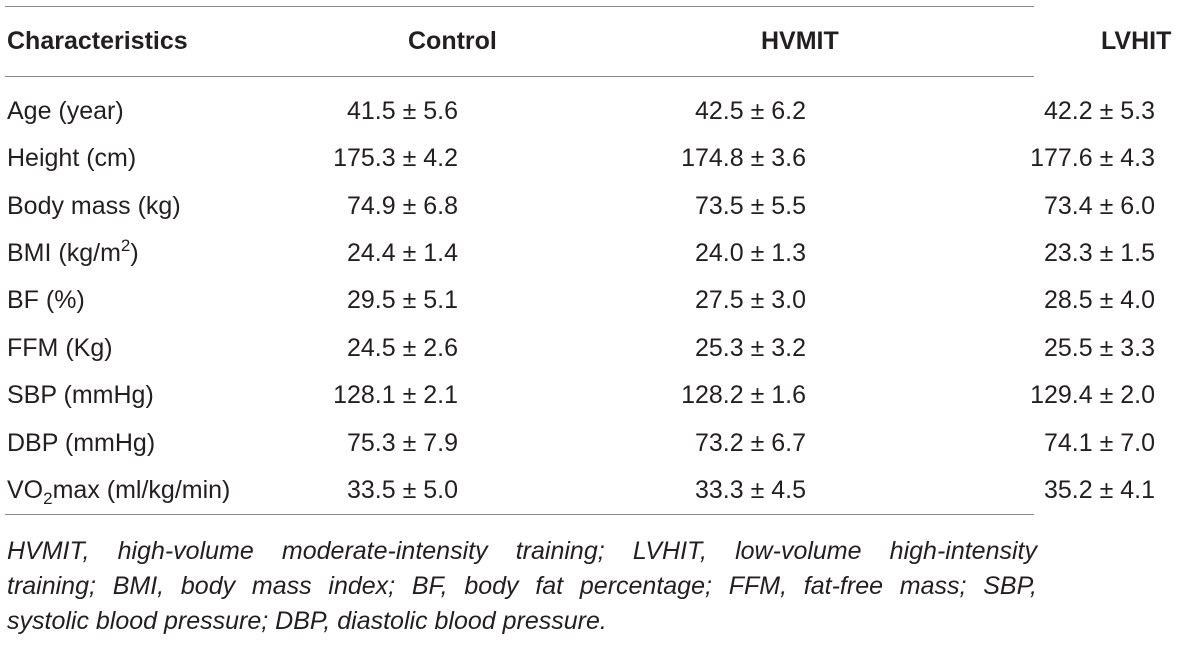 This screenshot has width=1188, height=650. I want to click on cell-hvmit: 24.0 ± 1.3, so click(750, 253).